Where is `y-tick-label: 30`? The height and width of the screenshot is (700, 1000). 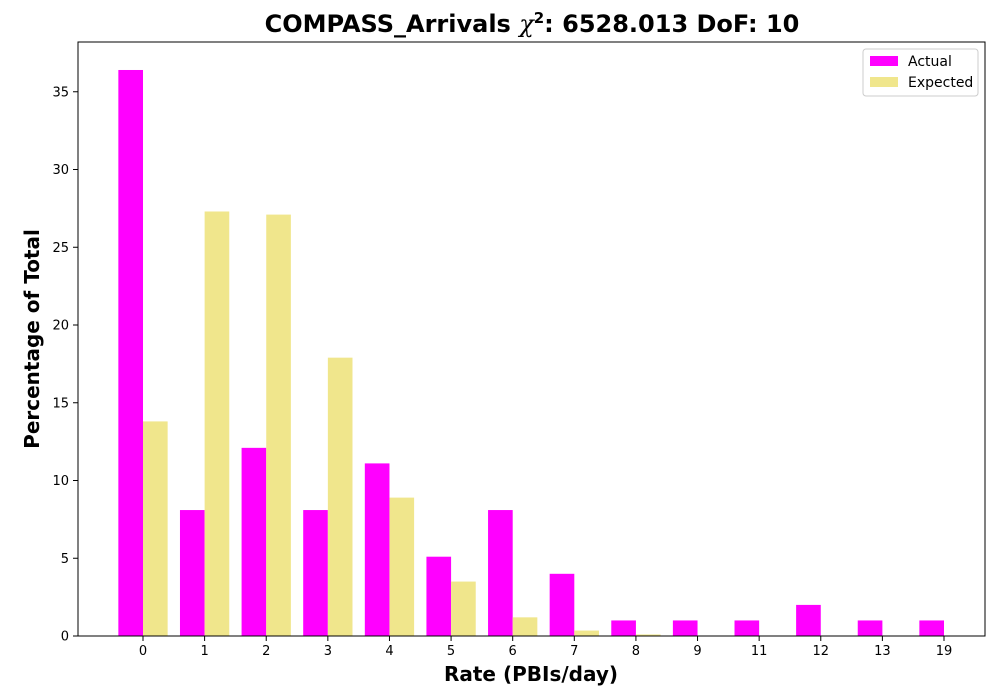 y-tick-label: 30 is located at coordinates (60, 170).